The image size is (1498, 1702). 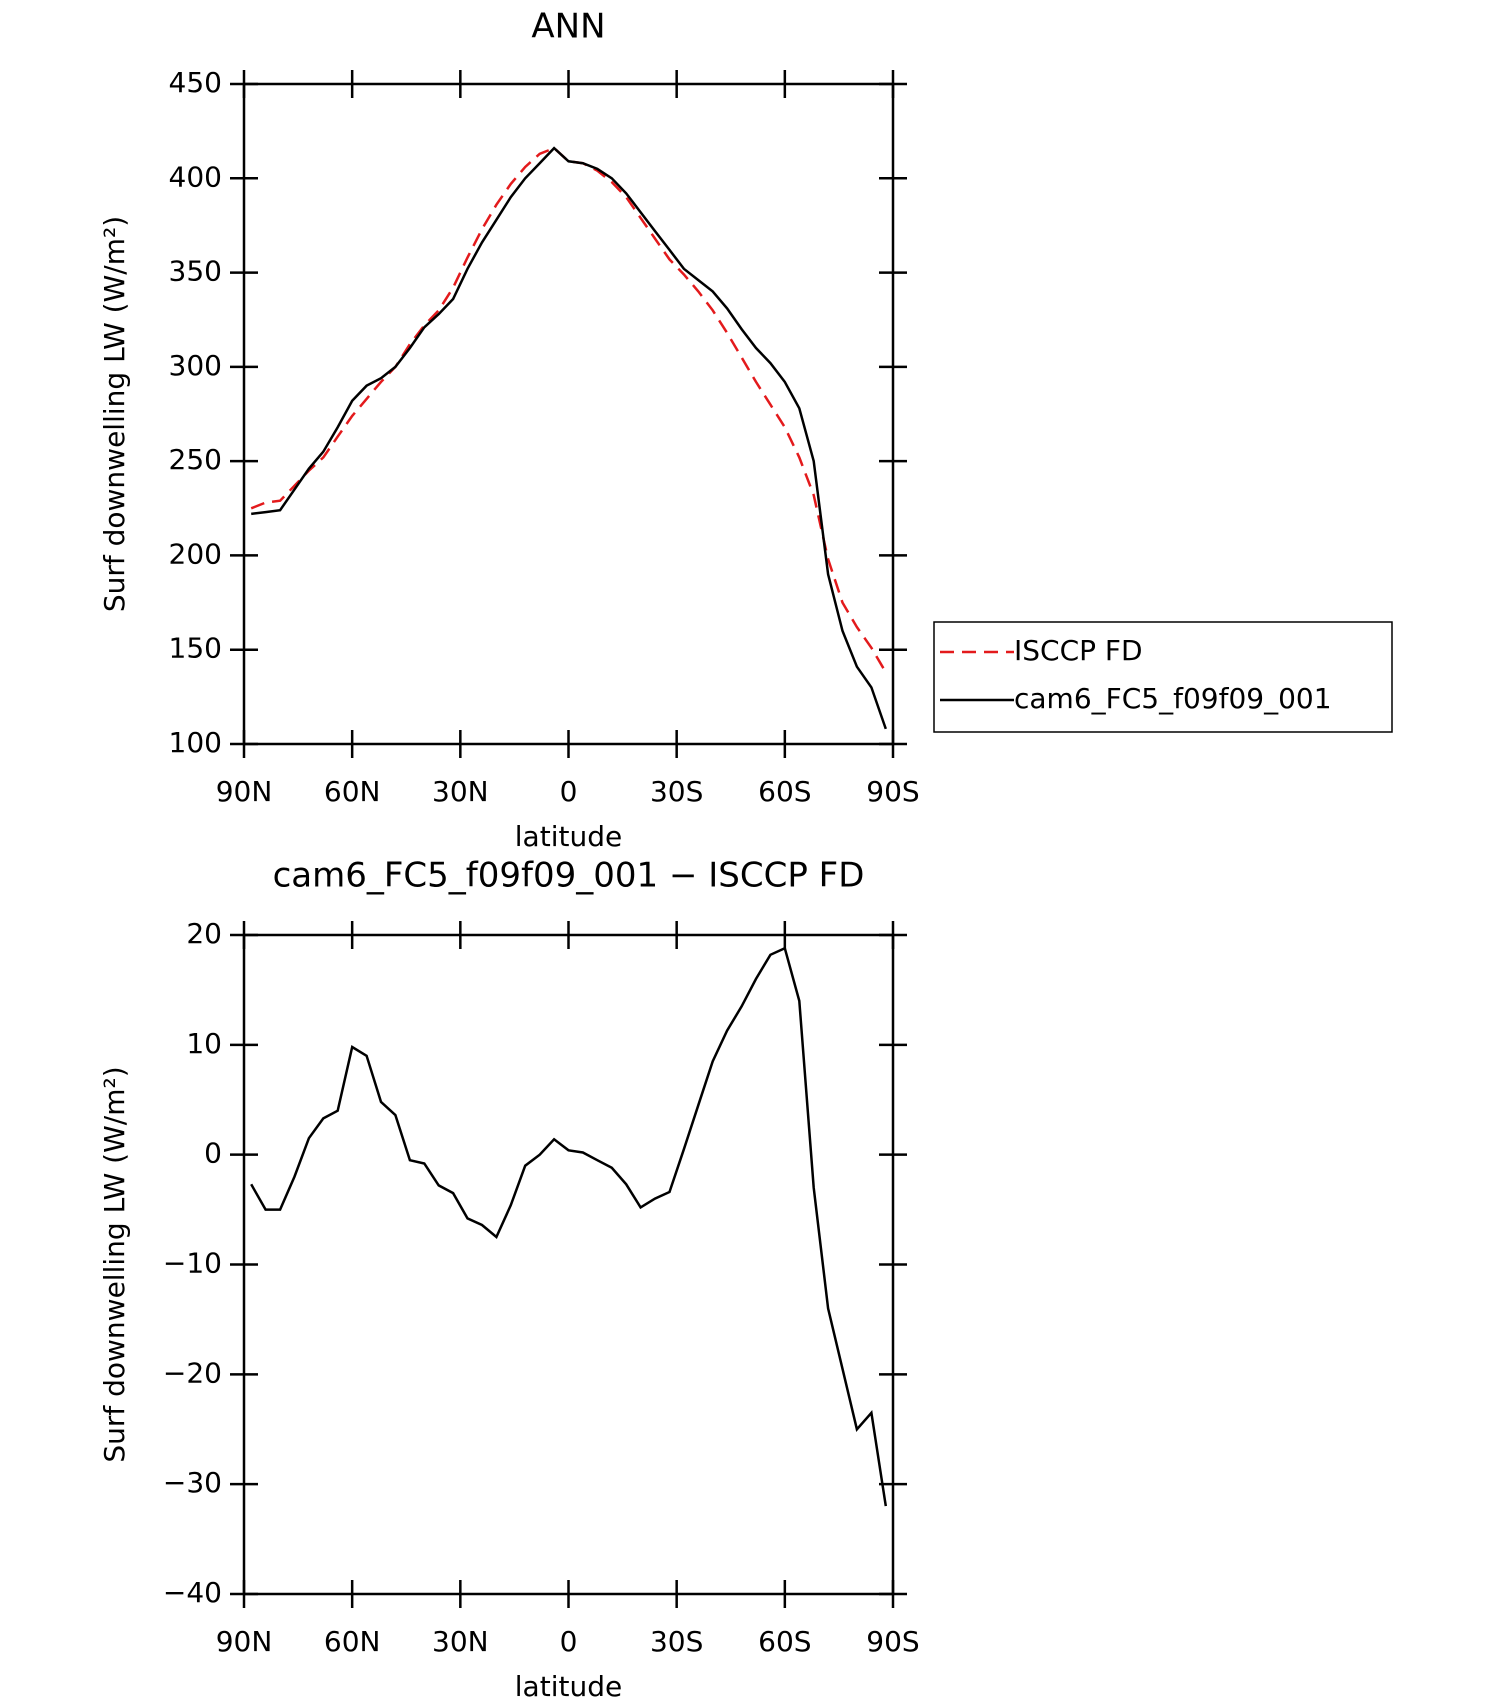 What do you see at coordinates (192, 1263) in the screenshot?
I see `y-tick-label: −10` at bounding box center [192, 1263].